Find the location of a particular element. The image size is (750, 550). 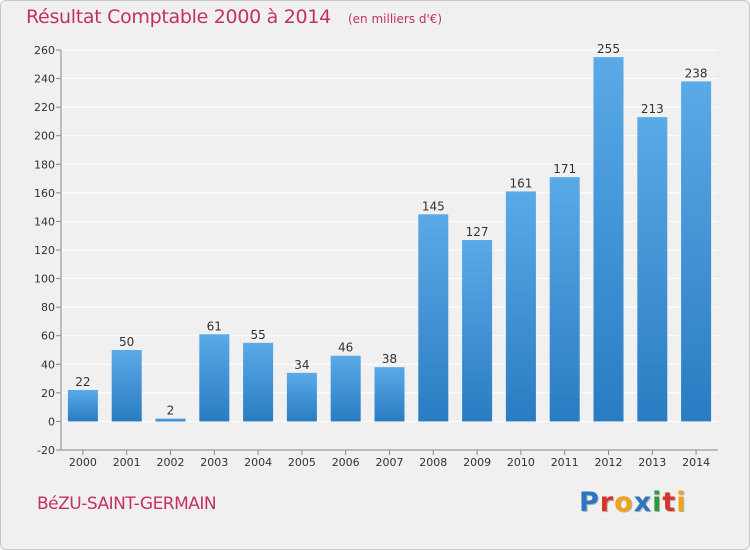

x-tick-label: 2005 is located at coordinates (302, 462).